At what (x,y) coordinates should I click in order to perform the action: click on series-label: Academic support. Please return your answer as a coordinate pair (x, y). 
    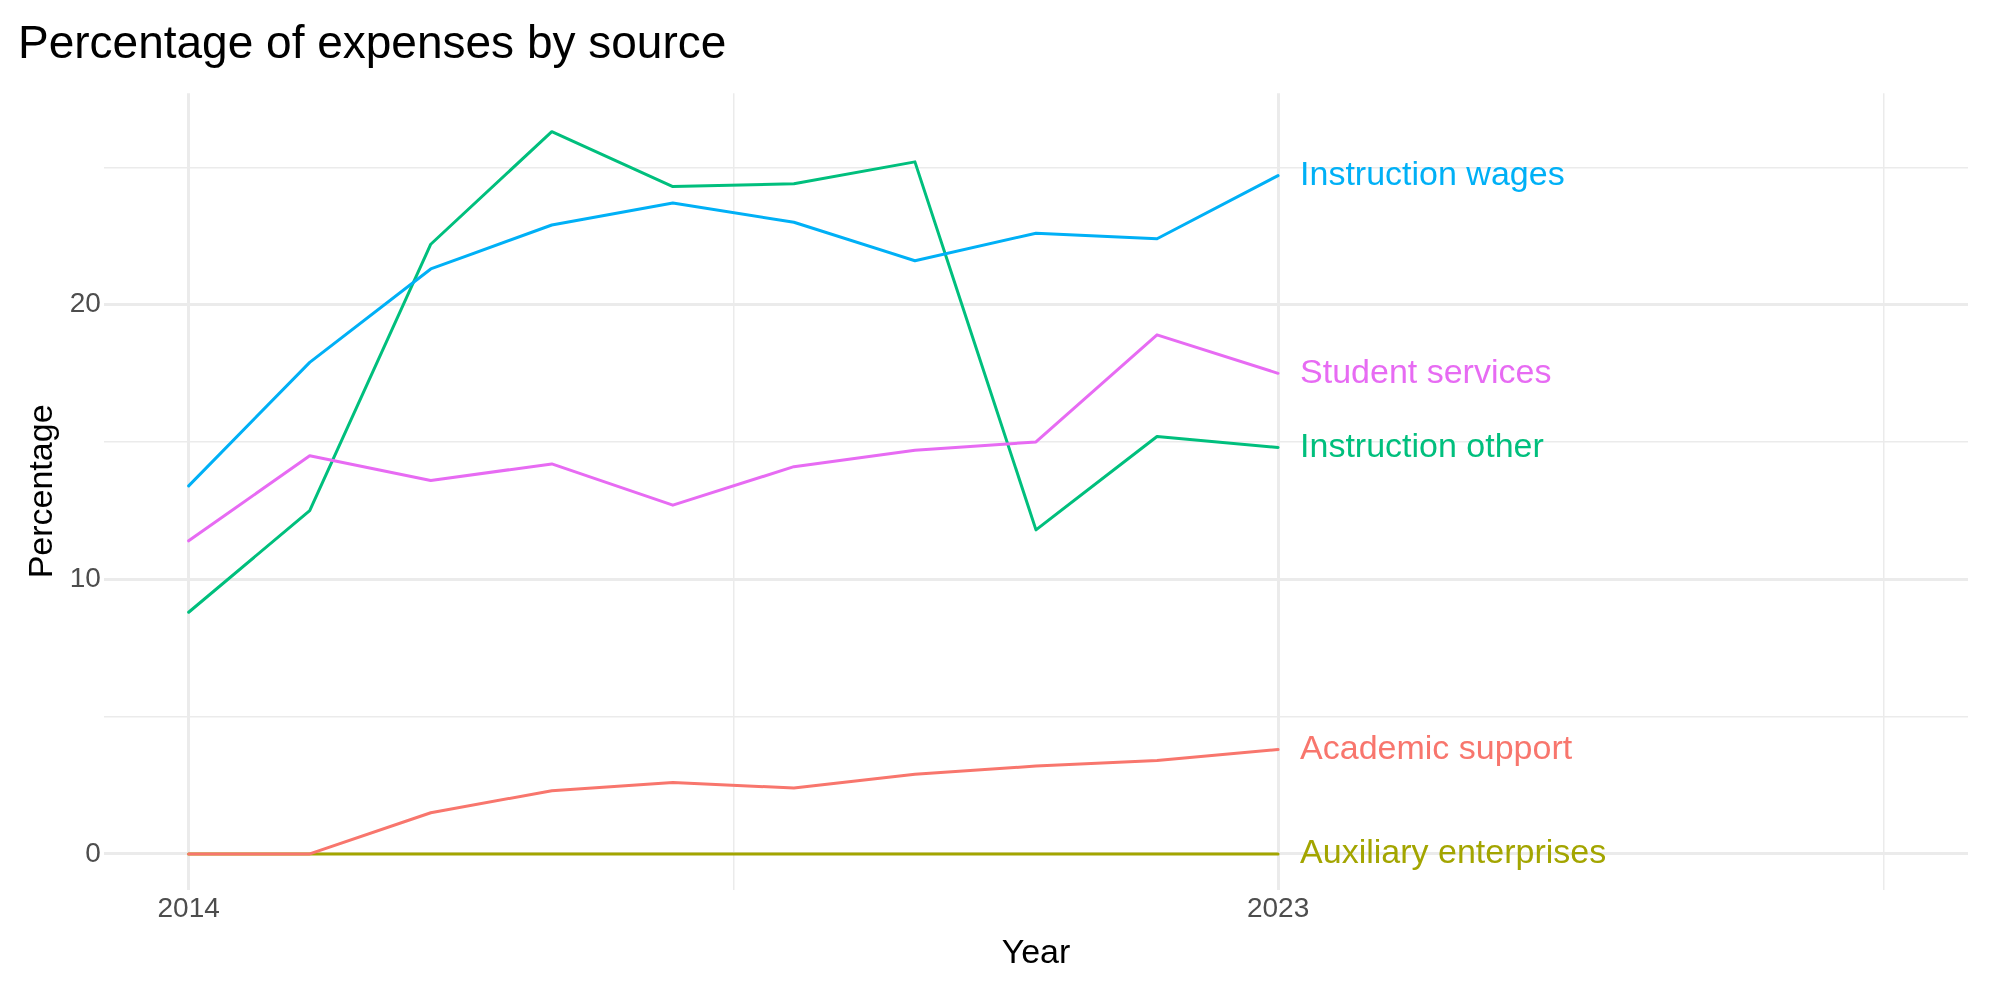
    Looking at the image, I should click on (1436, 746).